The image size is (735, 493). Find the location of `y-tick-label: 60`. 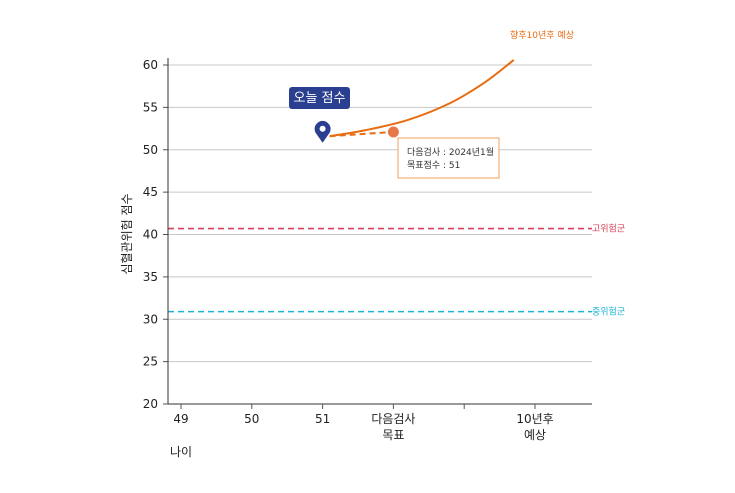

y-tick-label: 60 is located at coordinates (150, 65).